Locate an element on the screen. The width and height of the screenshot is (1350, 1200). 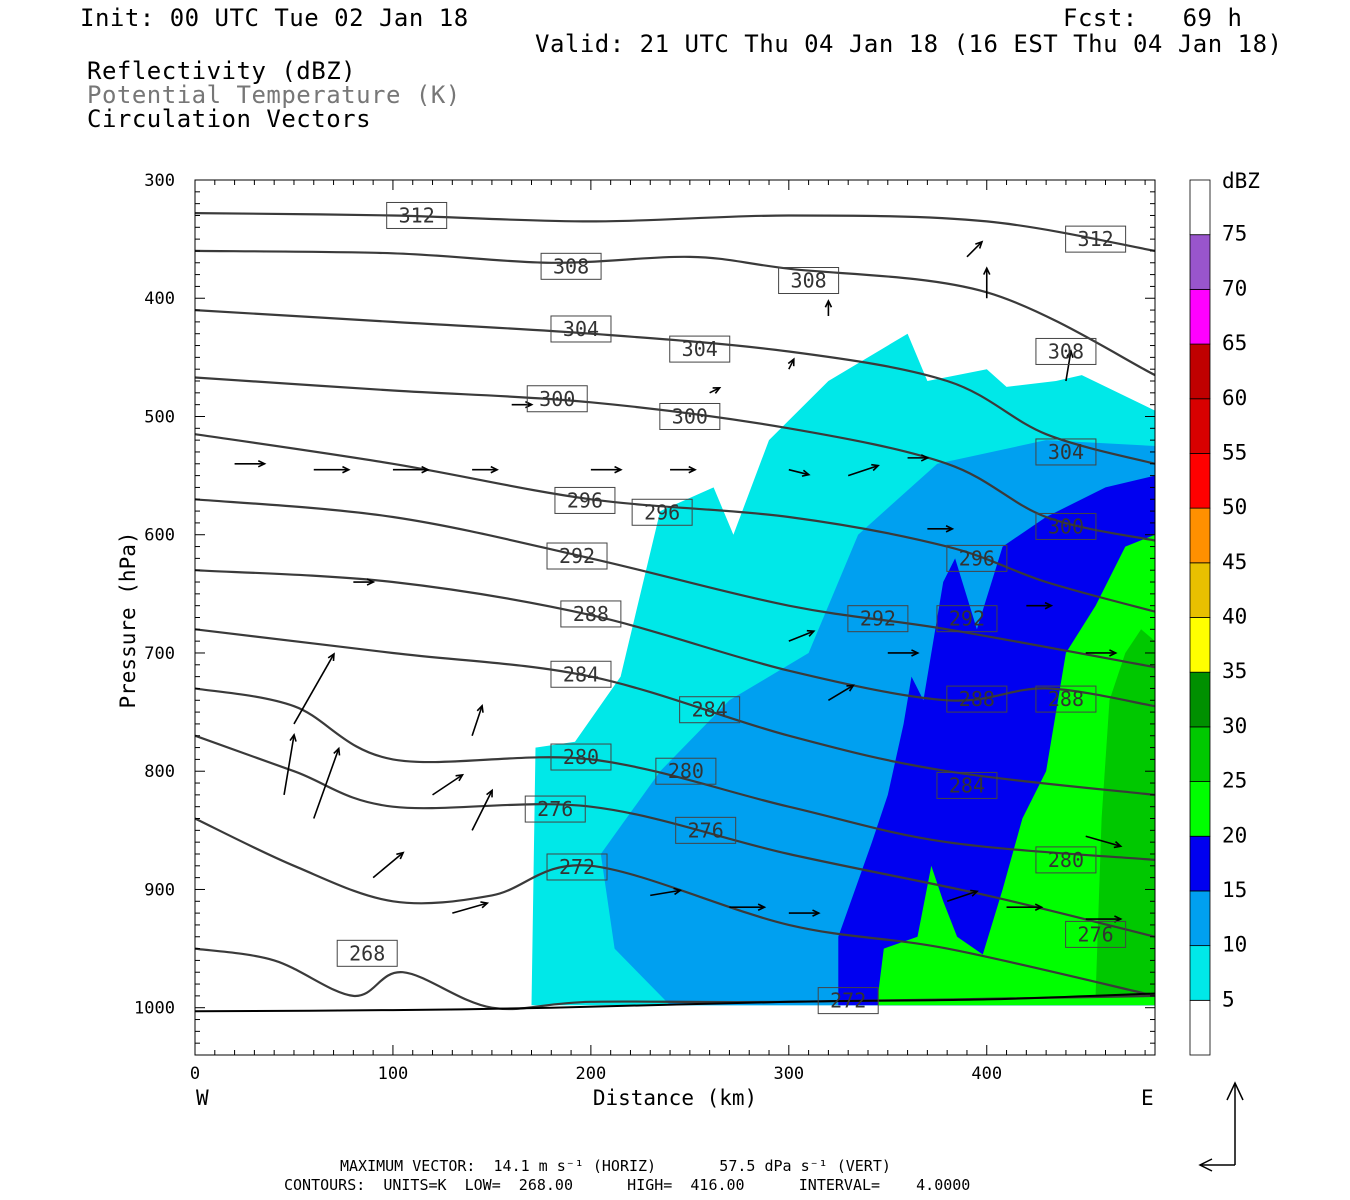
colorbar-level-label: 5 is located at coordinates (1228, 999).